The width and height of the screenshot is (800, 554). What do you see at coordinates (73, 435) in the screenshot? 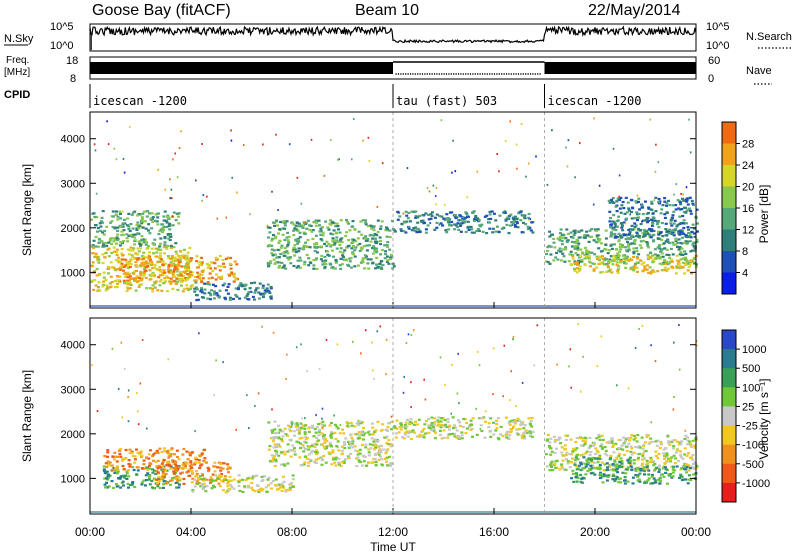
I see `y-tick-label: 2000` at bounding box center [73, 435].